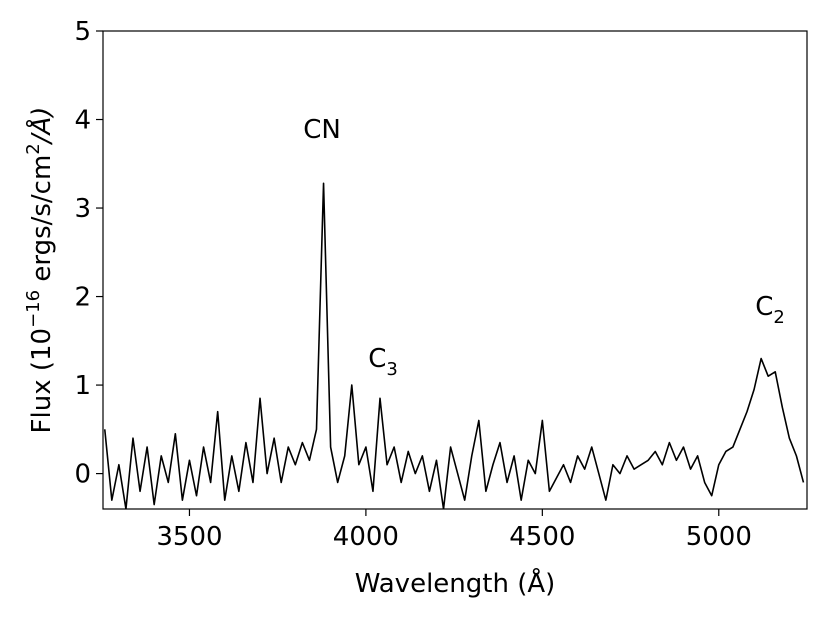 This screenshot has height=626, width=830. What do you see at coordinates (778, 317) in the screenshot?
I see `annotation-subscript: 2` at bounding box center [778, 317].